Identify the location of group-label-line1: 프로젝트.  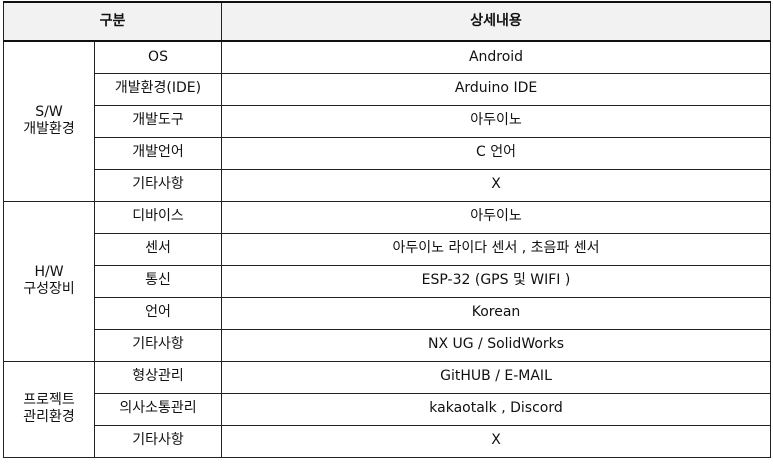
(49, 399).